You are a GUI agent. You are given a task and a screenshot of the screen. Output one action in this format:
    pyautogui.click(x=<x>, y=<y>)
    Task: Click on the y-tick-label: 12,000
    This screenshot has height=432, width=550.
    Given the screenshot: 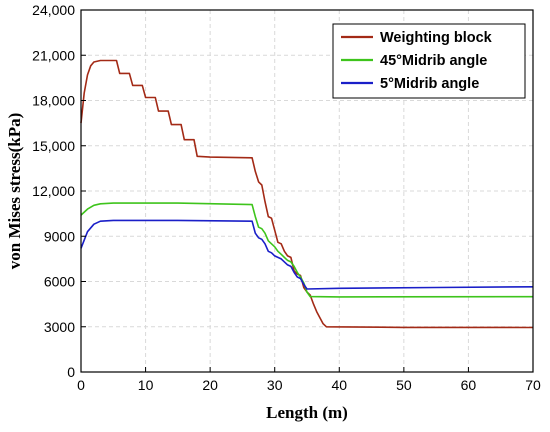 What is the action you would take?
    pyautogui.click(x=53, y=191)
    